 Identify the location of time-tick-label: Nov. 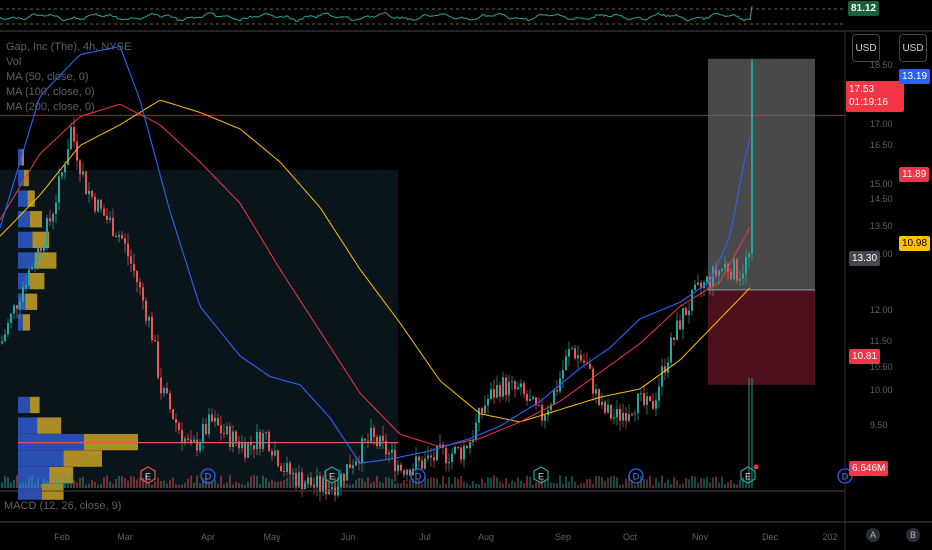
(700, 537).